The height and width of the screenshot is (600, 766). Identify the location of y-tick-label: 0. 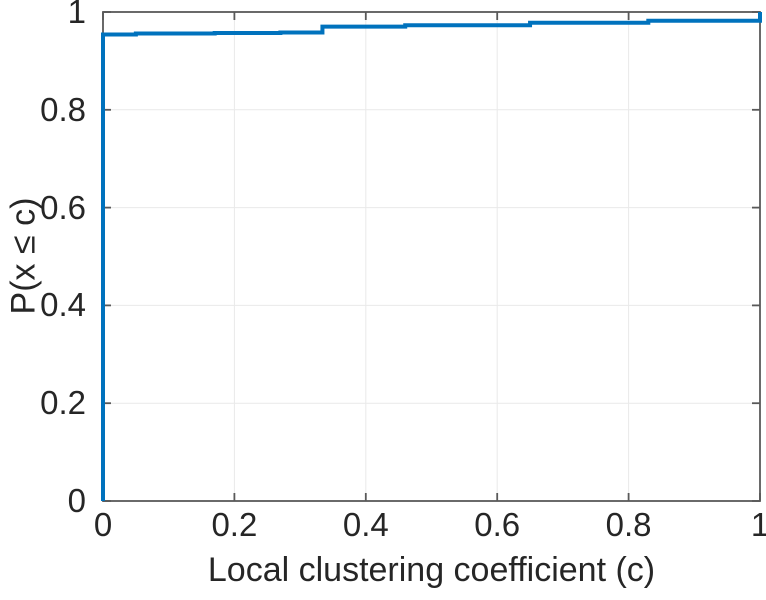
(76, 500).